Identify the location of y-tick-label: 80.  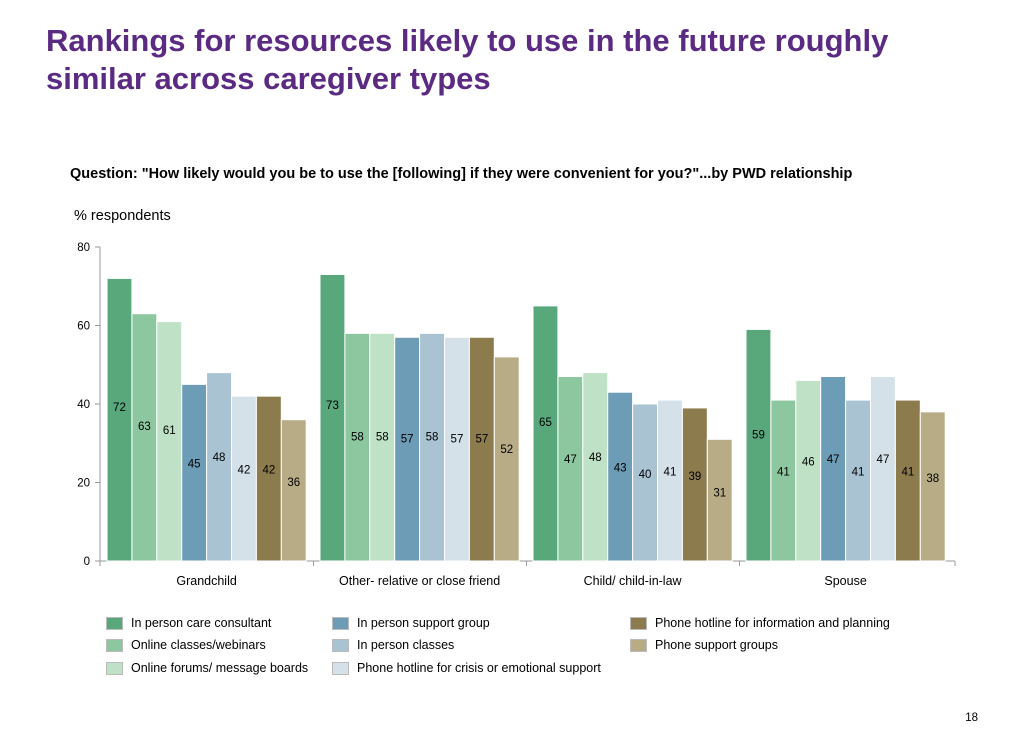
(83, 248).